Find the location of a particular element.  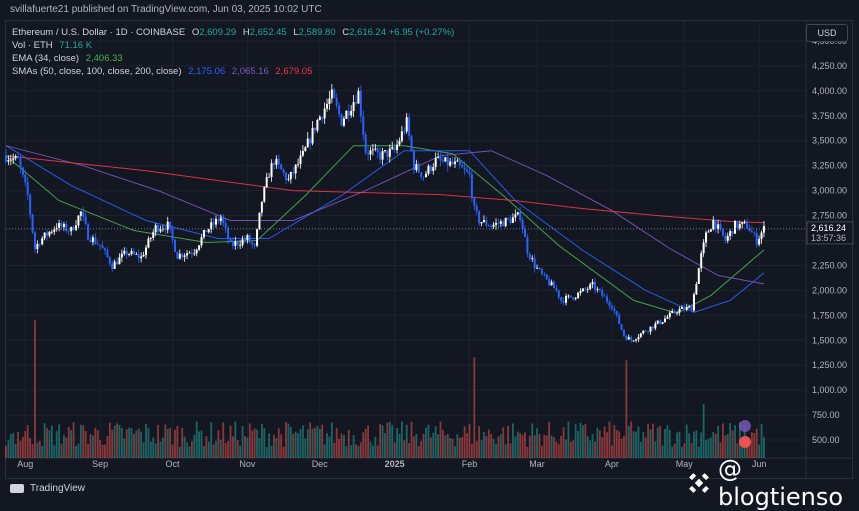

legend-high: 2,652.45 is located at coordinates (268, 32).